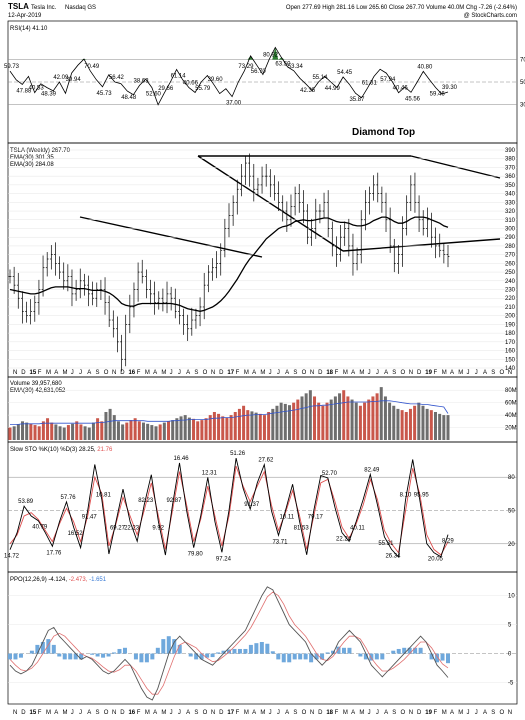  Describe the element at coordinates (403, 713) in the screenshot. I see `ppo-x-tick: O` at that location.